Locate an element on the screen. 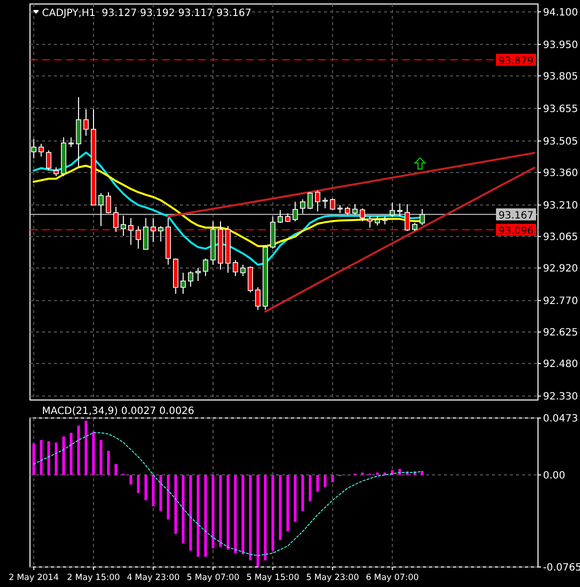 The width and height of the screenshot is (580, 587). x-tick-label: 4 May 23:00 is located at coordinates (153, 578).